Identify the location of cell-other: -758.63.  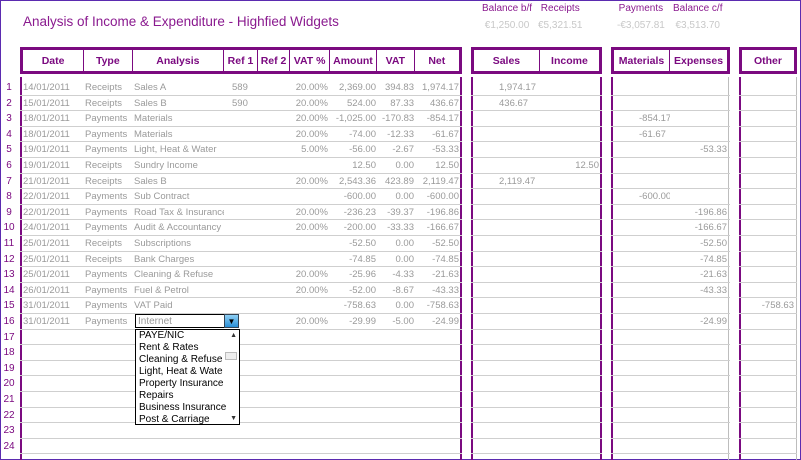
(777, 306).